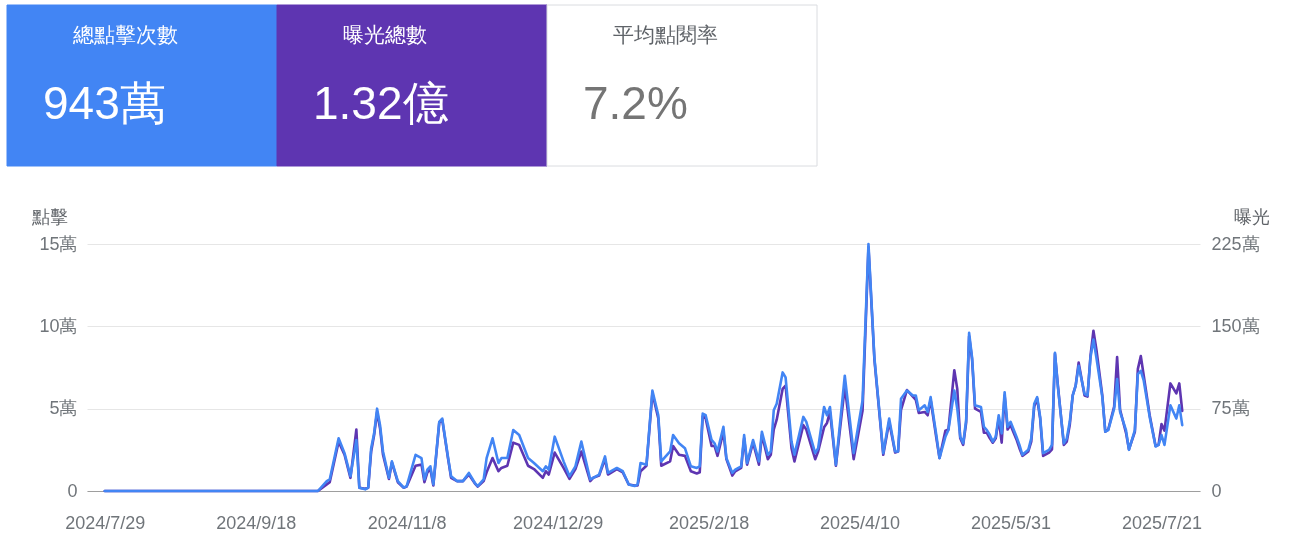 The height and width of the screenshot is (536, 1299). What do you see at coordinates (49, 216) in the screenshot?
I see `y-axis-title: 點擊` at bounding box center [49, 216].